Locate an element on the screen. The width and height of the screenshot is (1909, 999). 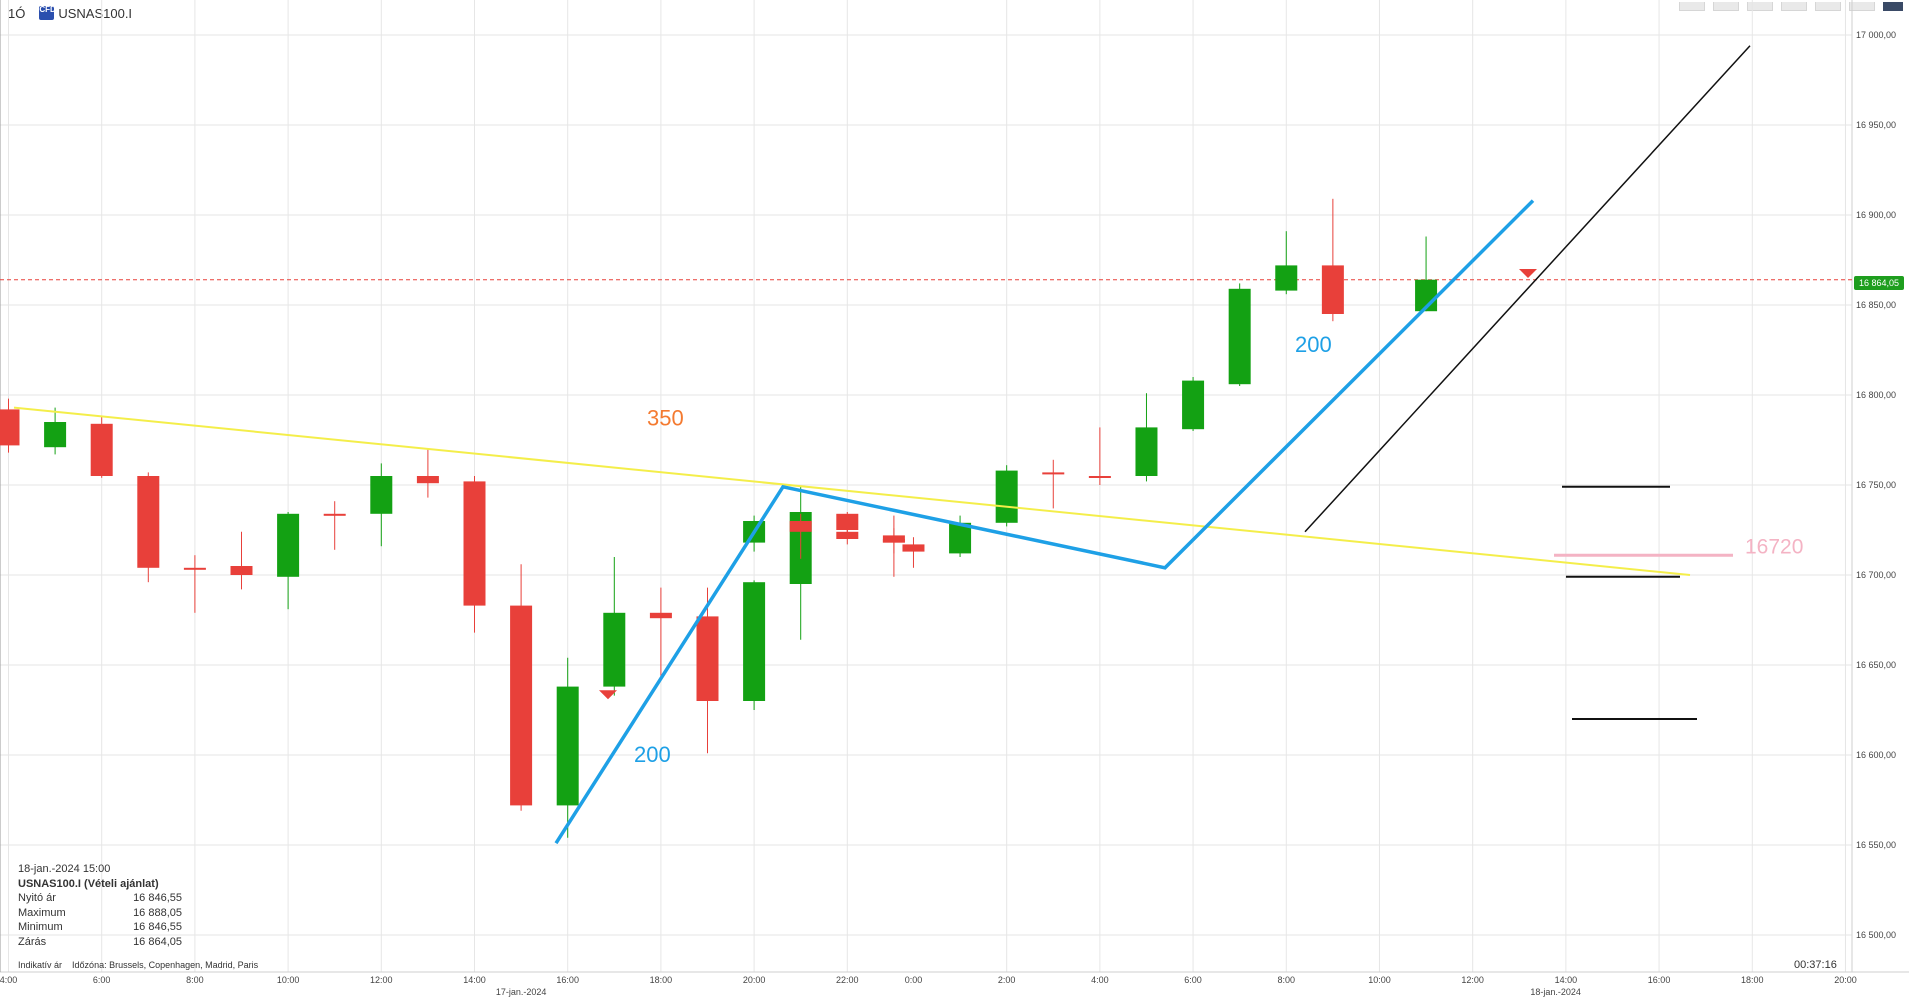
annotation-label: 16720 is located at coordinates (1774, 546).